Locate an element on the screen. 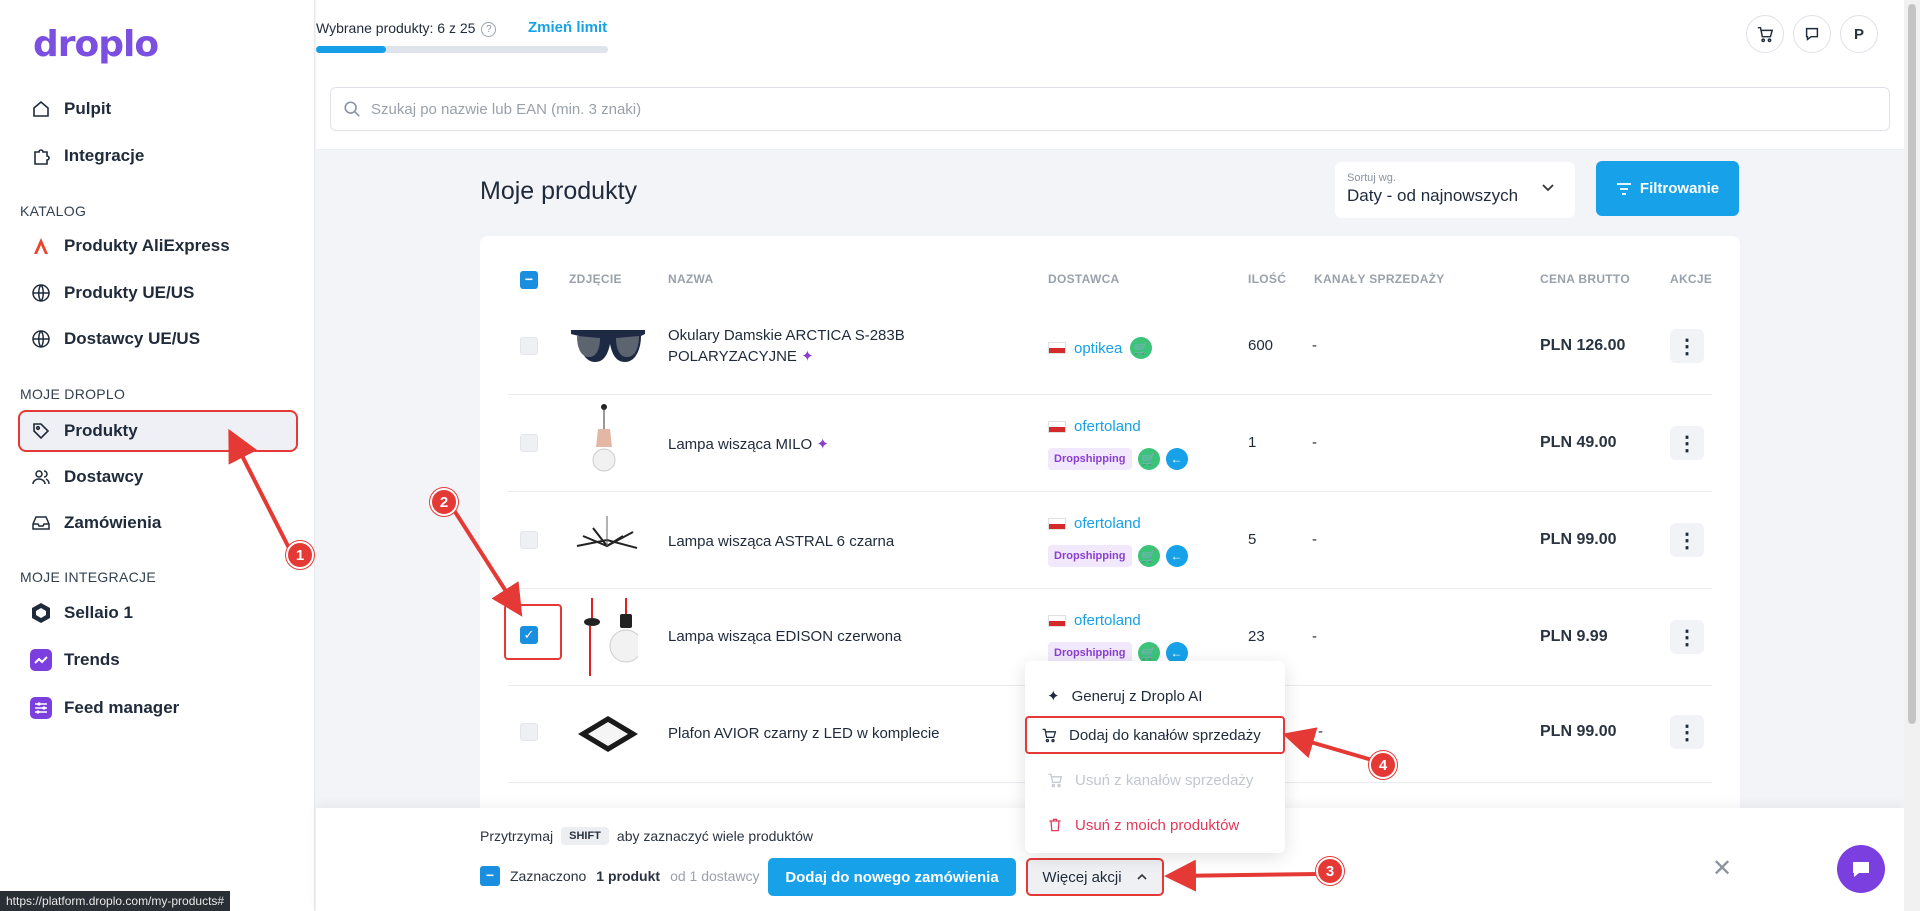  sort-label: Sortuj wg. is located at coordinates (1371, 178).